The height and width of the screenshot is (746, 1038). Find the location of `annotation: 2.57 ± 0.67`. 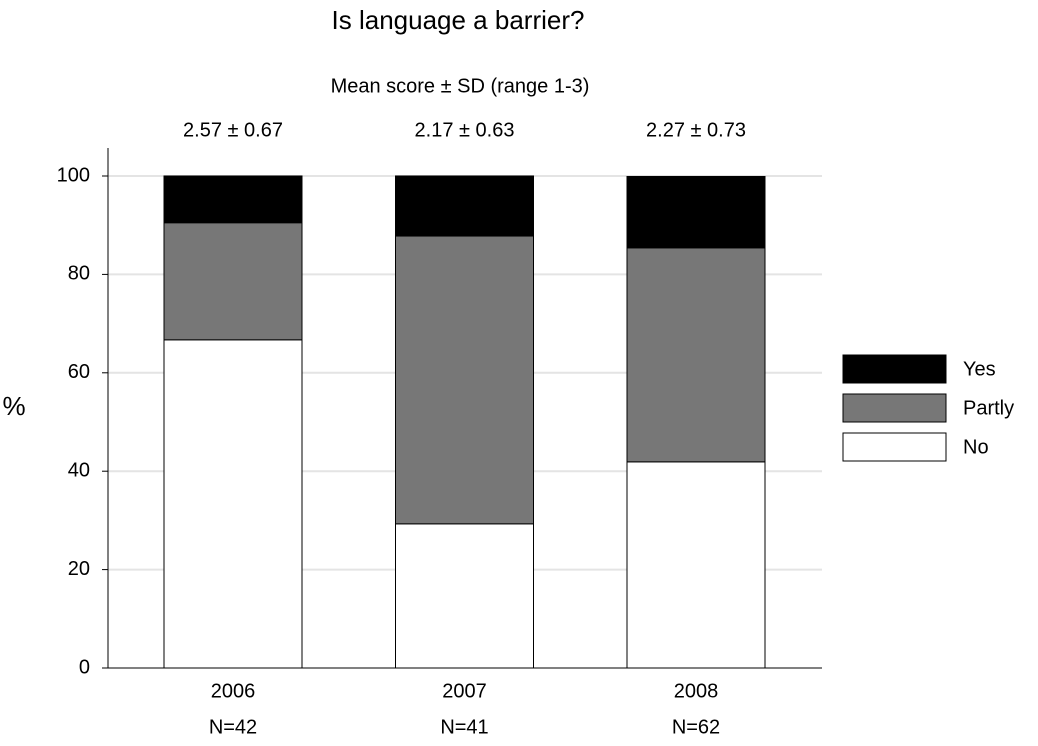

annotation: 2.57 ± 0.67 is located at coordinates (233, 130).